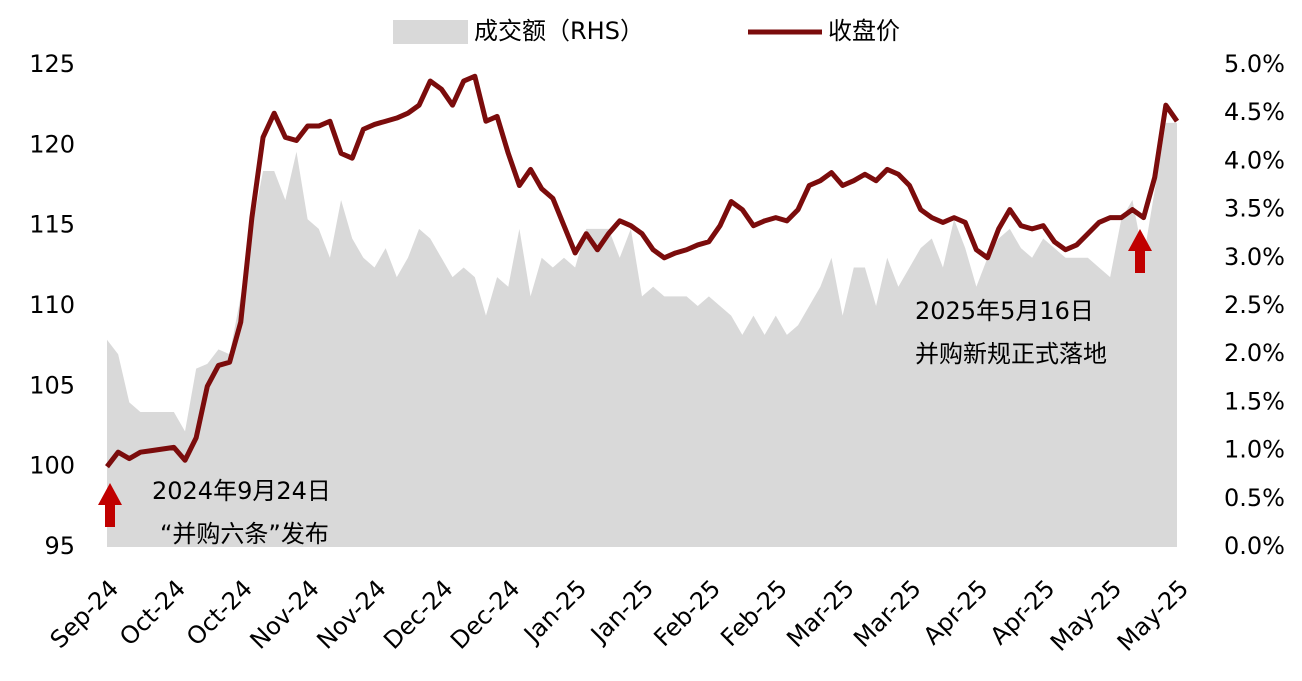 This screenshot has height=681, width=1302. What do you see at coordinates (1254, 257) in the screenshot?
I see `y2-tick-label: 3.0%` at bounding box center [1254, 257].